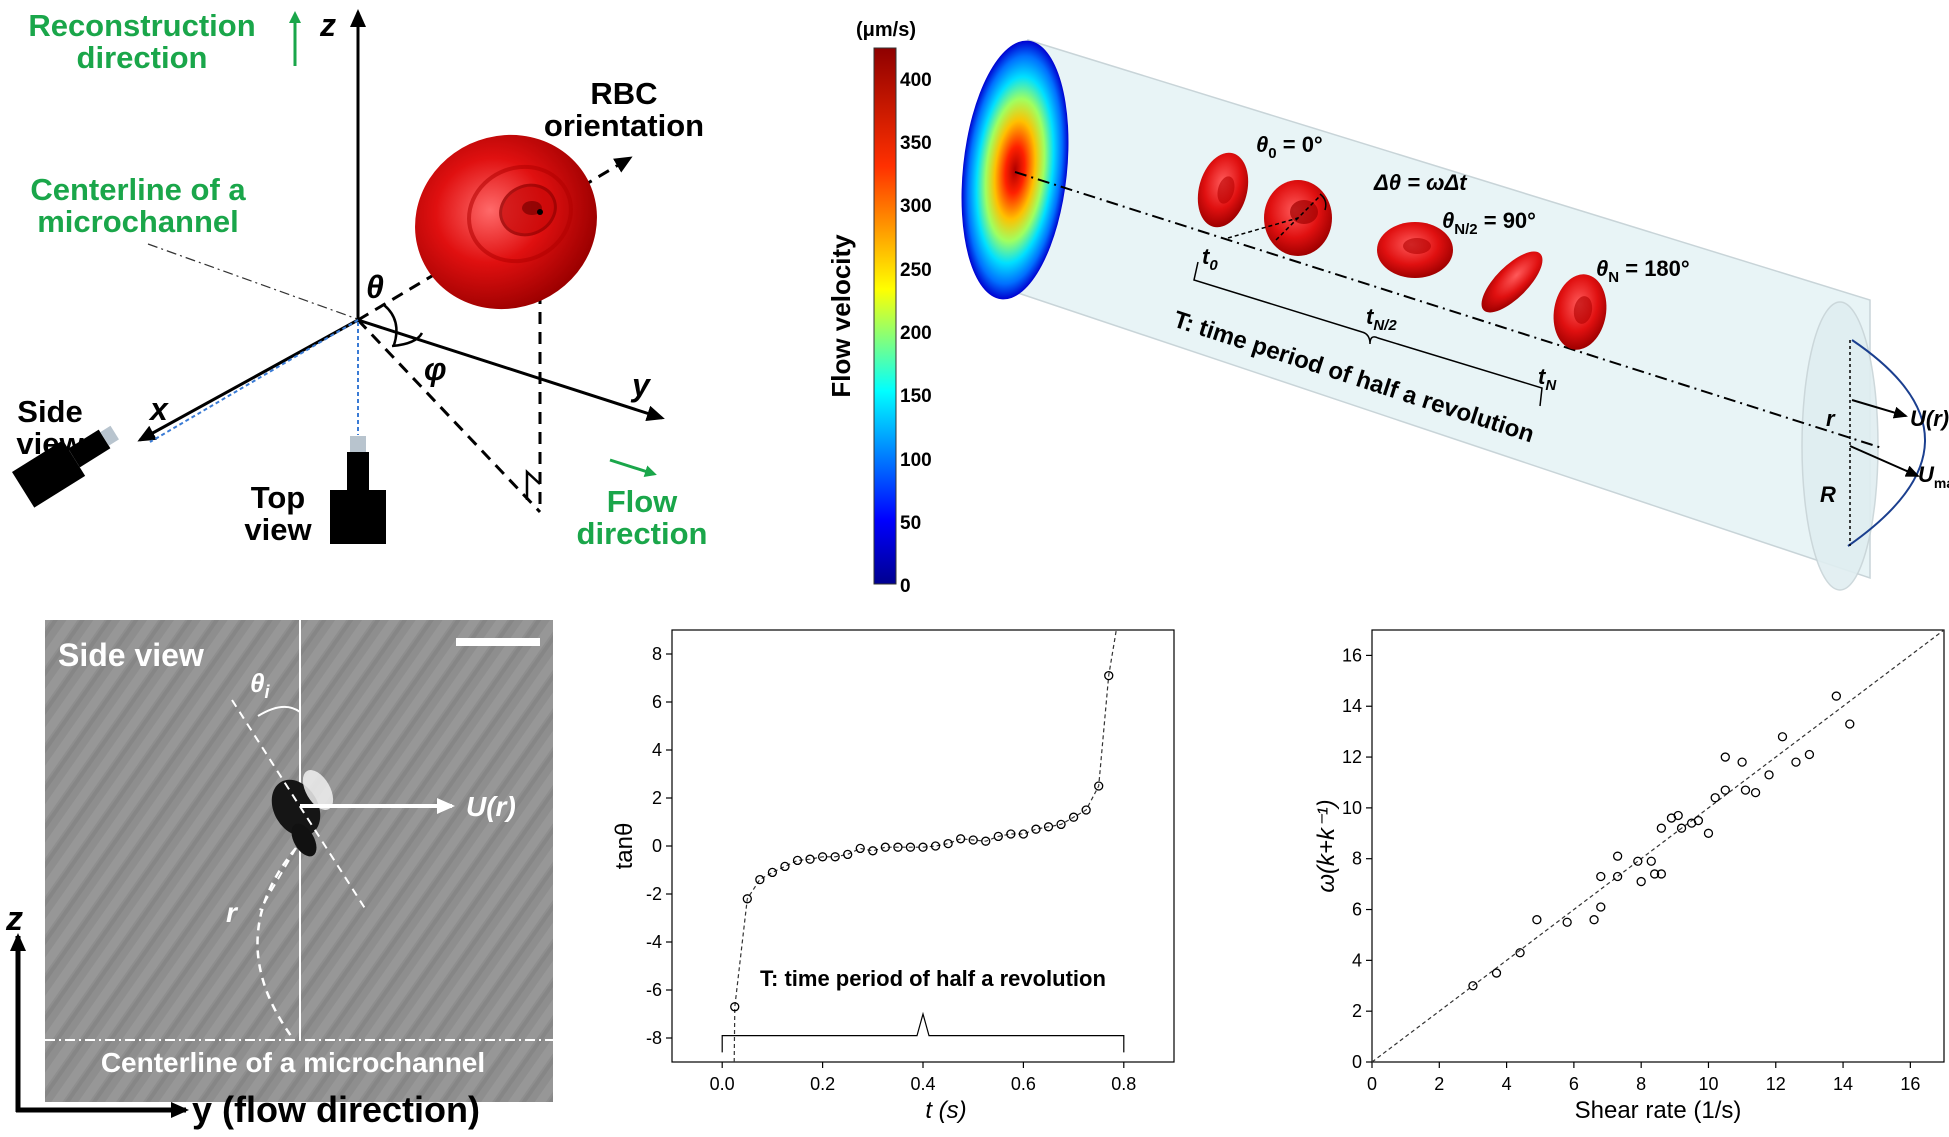 This screenshot has height=1137, width=1949. I want to click on u-r-label: U(r), so click(491, 806).